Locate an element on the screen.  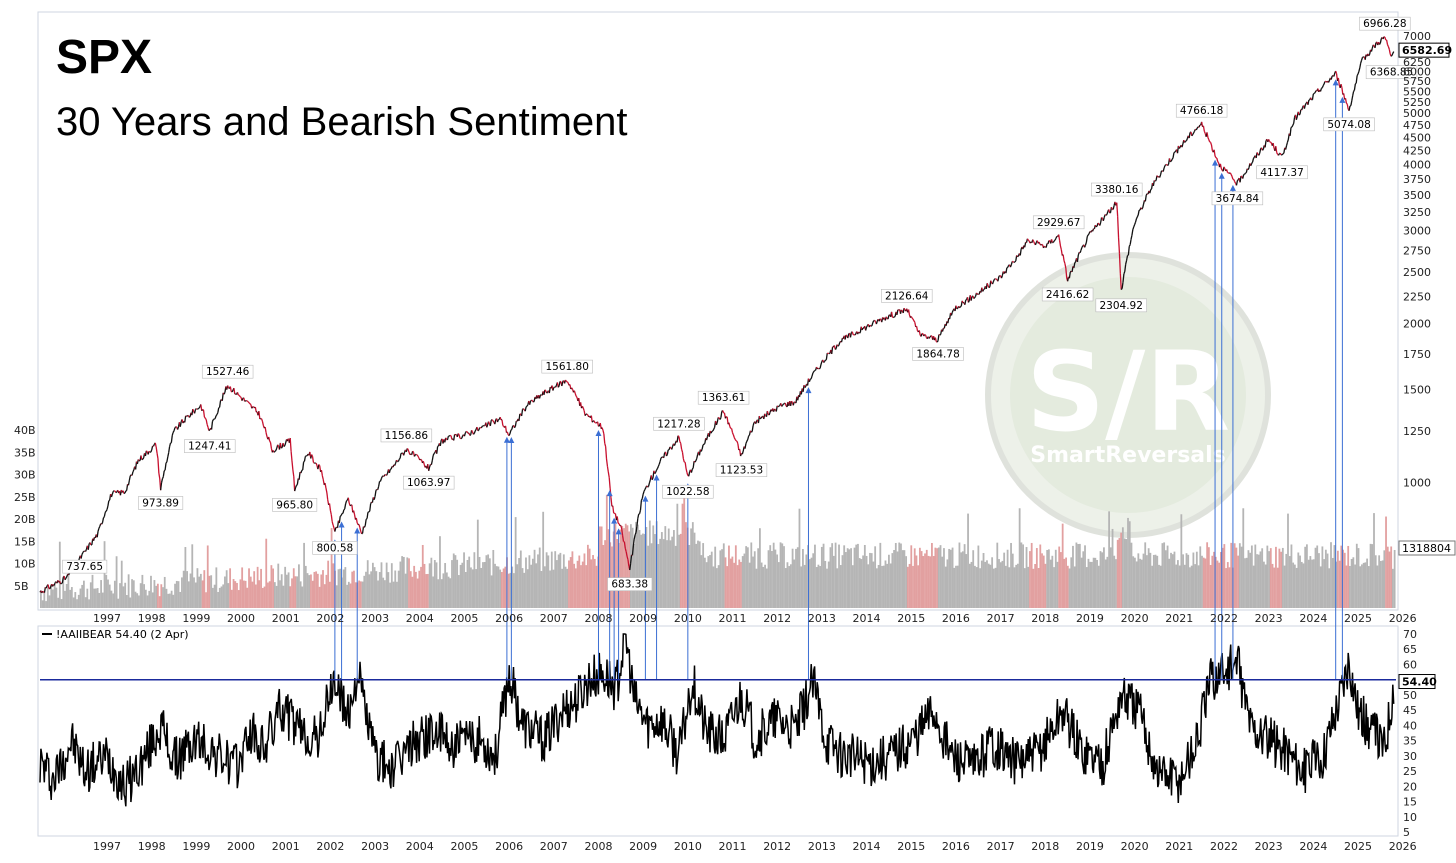
chart-title: SPX is located at coordinates (104, 57).